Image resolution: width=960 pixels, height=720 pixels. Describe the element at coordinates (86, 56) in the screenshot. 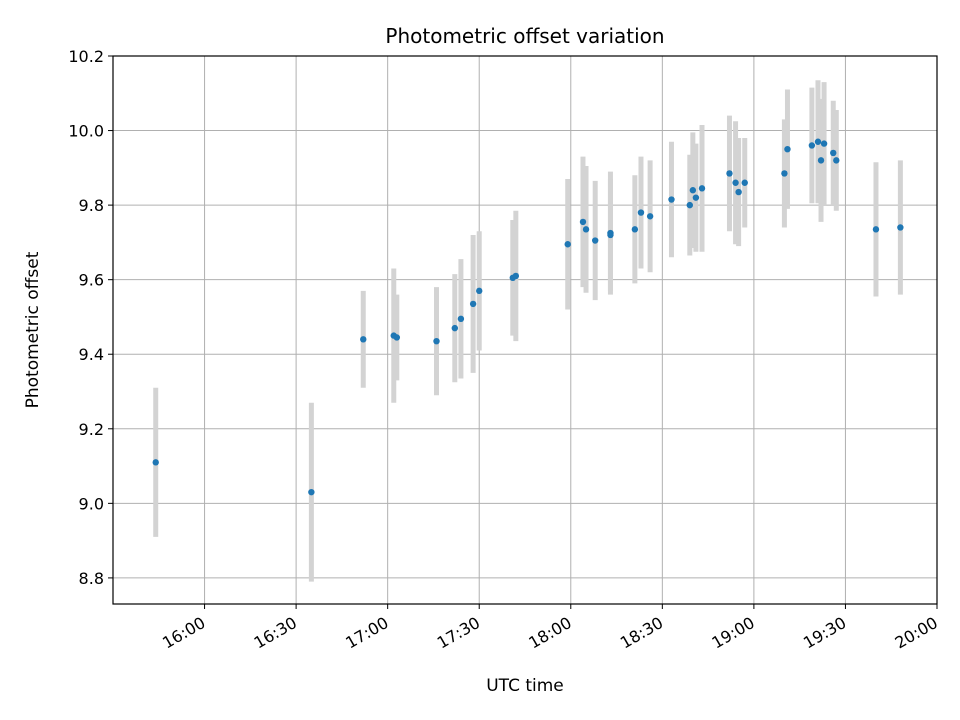

I see `y-tick-label: 10.2` at that location.